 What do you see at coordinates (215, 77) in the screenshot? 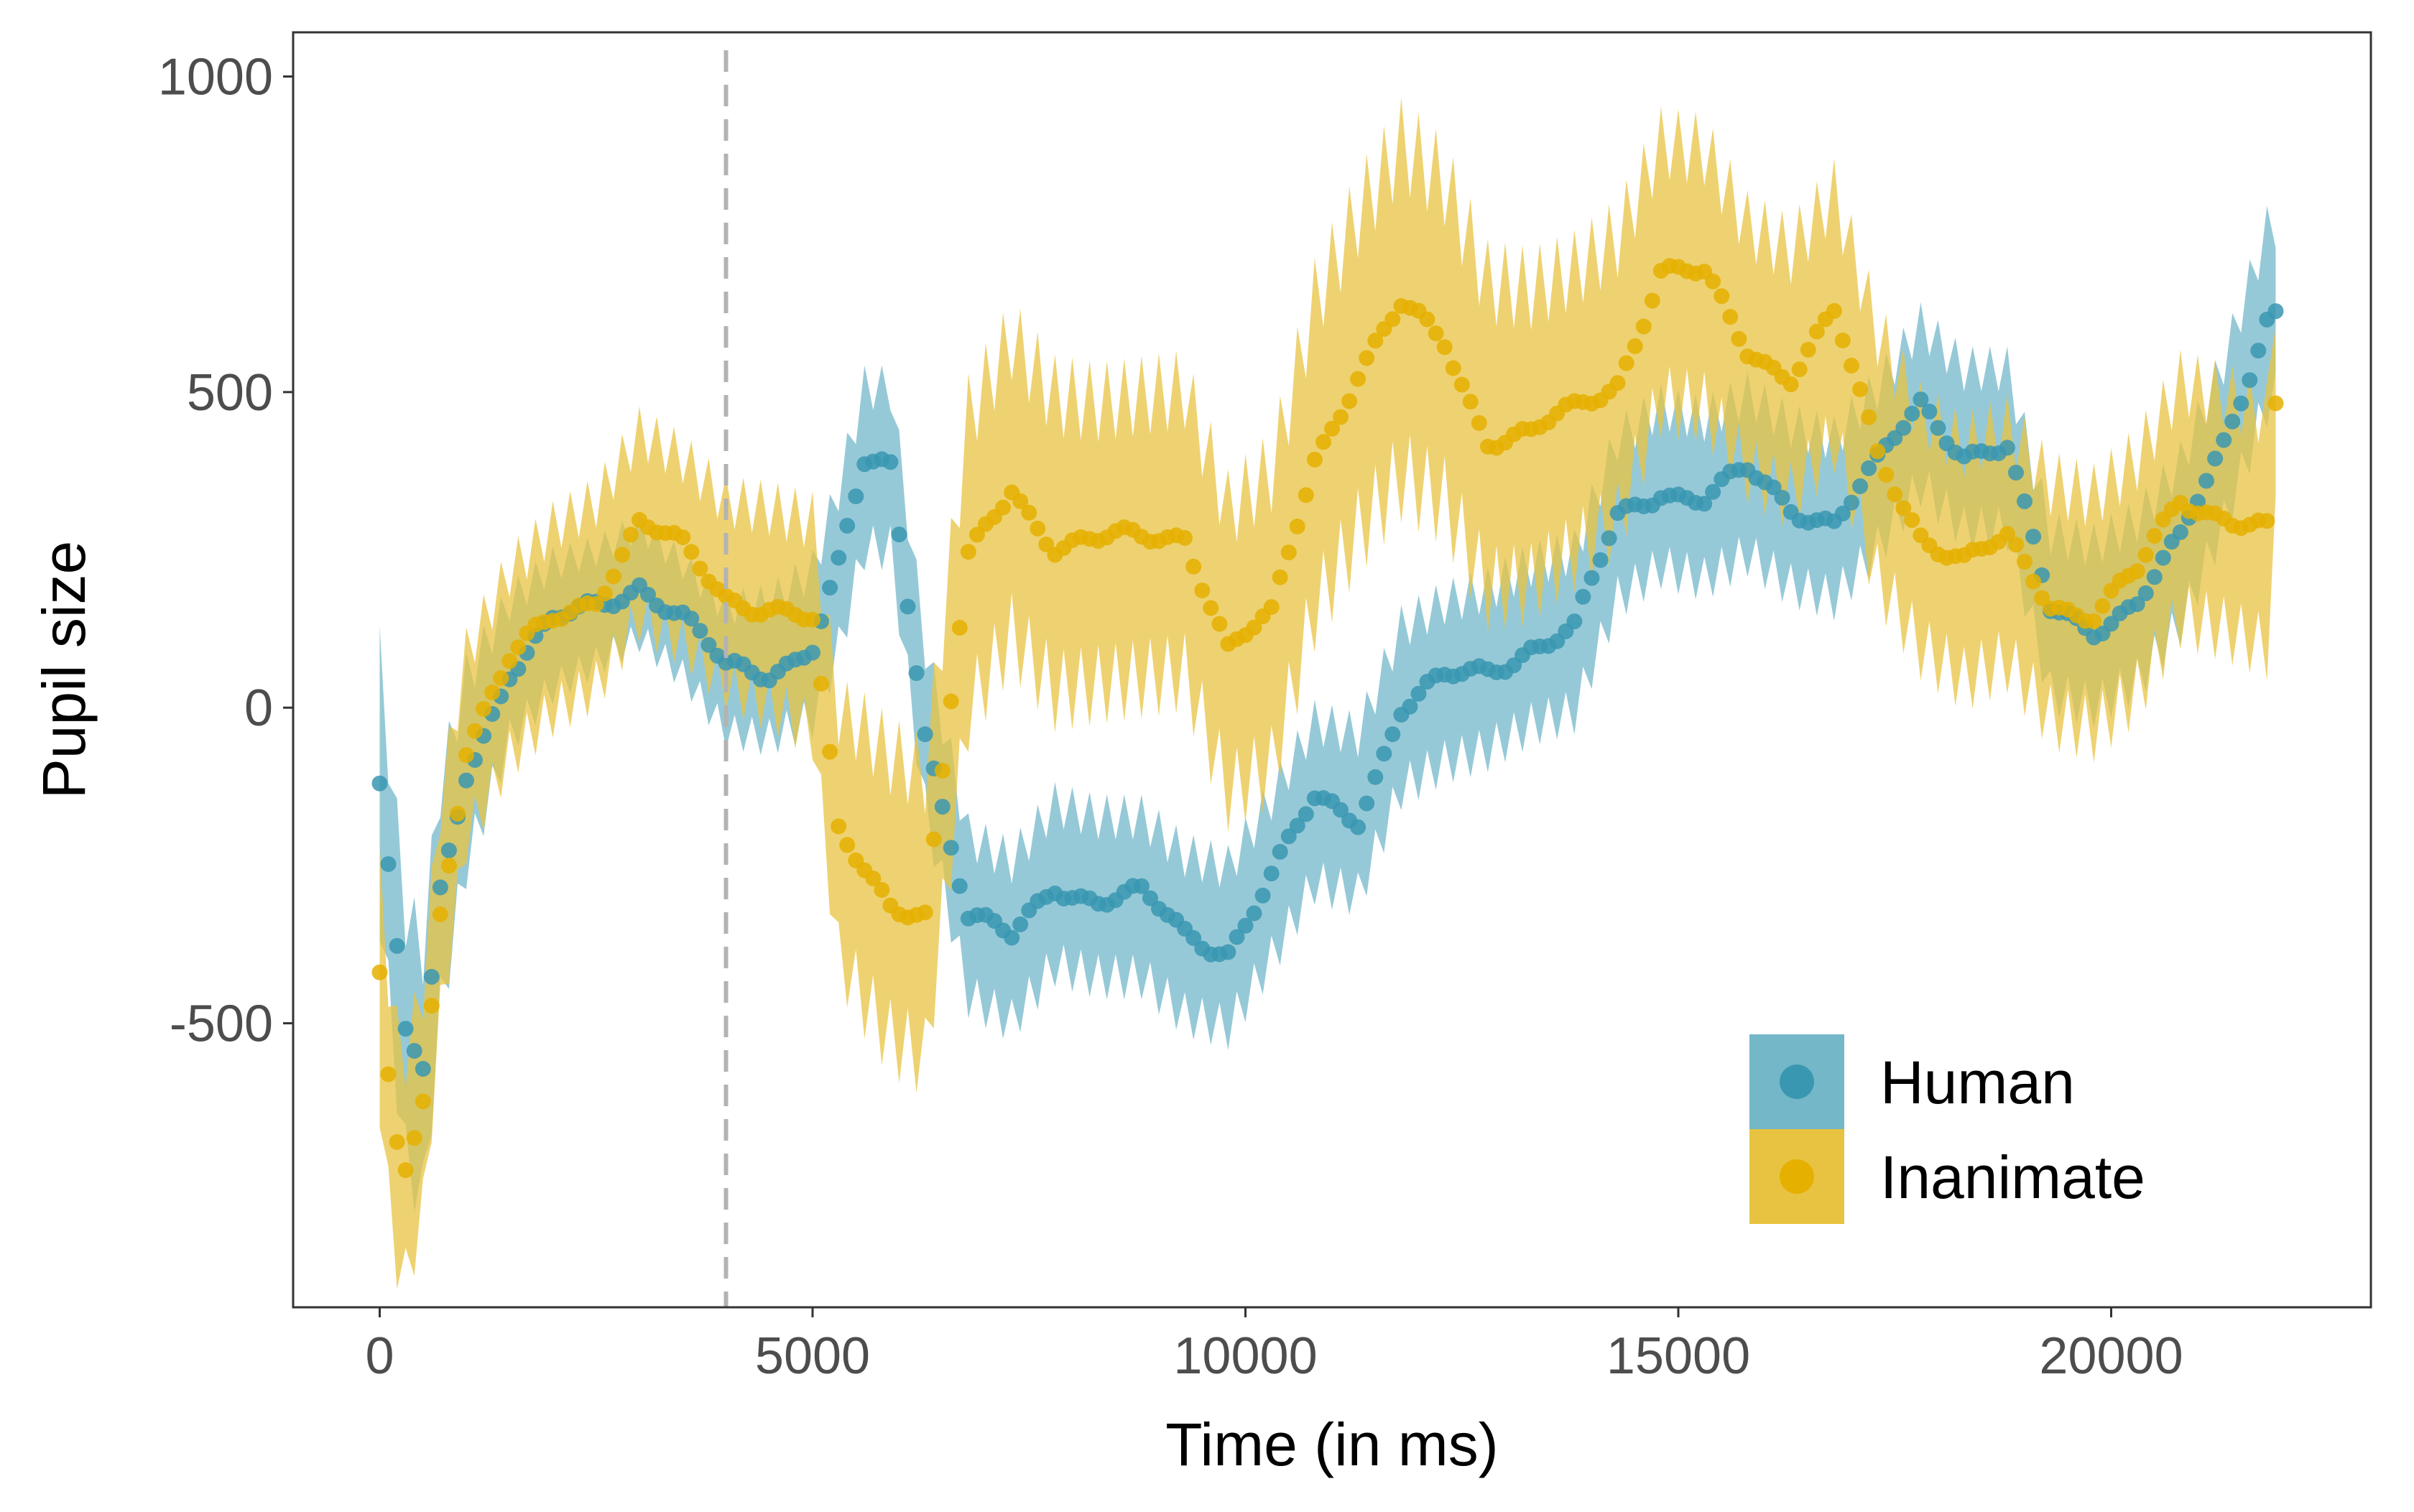
I see `y-tick-label: 1000` at bounding box center [215, 77].